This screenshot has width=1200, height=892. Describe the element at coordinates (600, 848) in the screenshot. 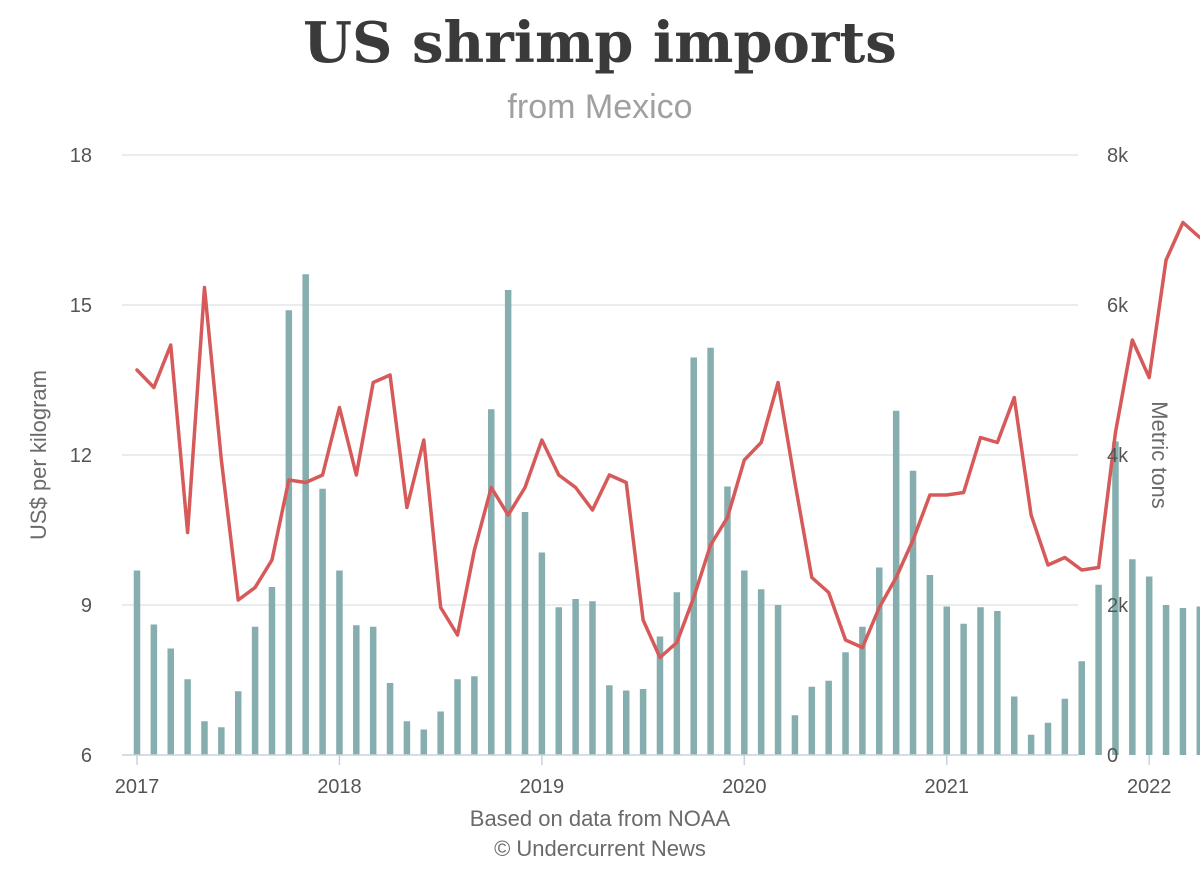

I see `credit-text: © Undercurrent News` at that location.